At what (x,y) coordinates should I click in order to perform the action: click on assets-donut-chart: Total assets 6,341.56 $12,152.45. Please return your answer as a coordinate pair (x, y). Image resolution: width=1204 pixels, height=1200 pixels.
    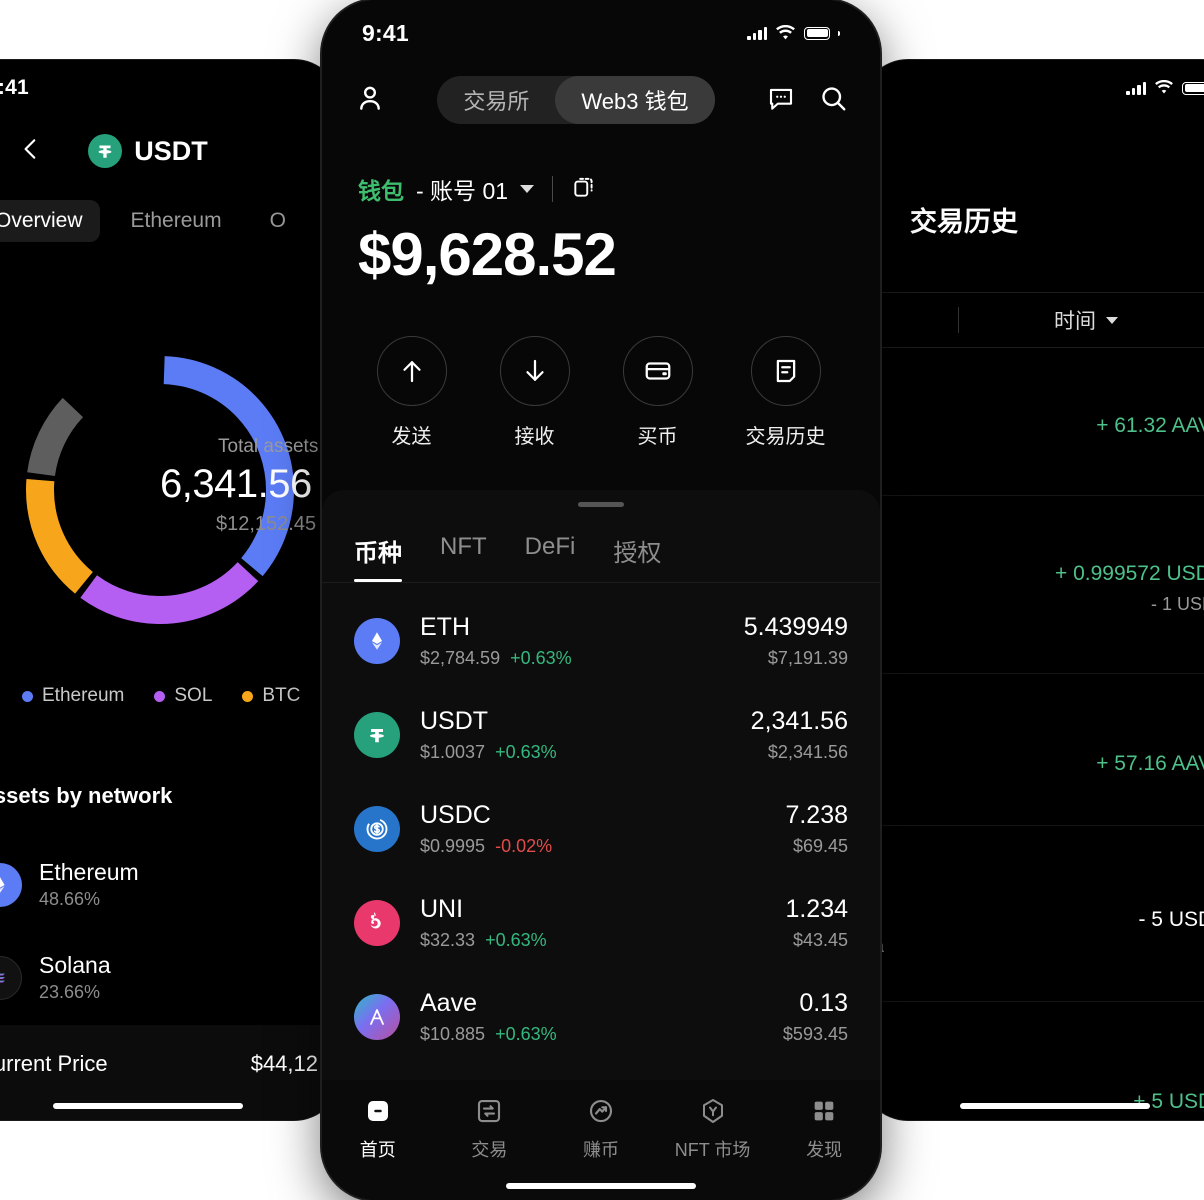
    Looking at the image, I should click on (175, 490).